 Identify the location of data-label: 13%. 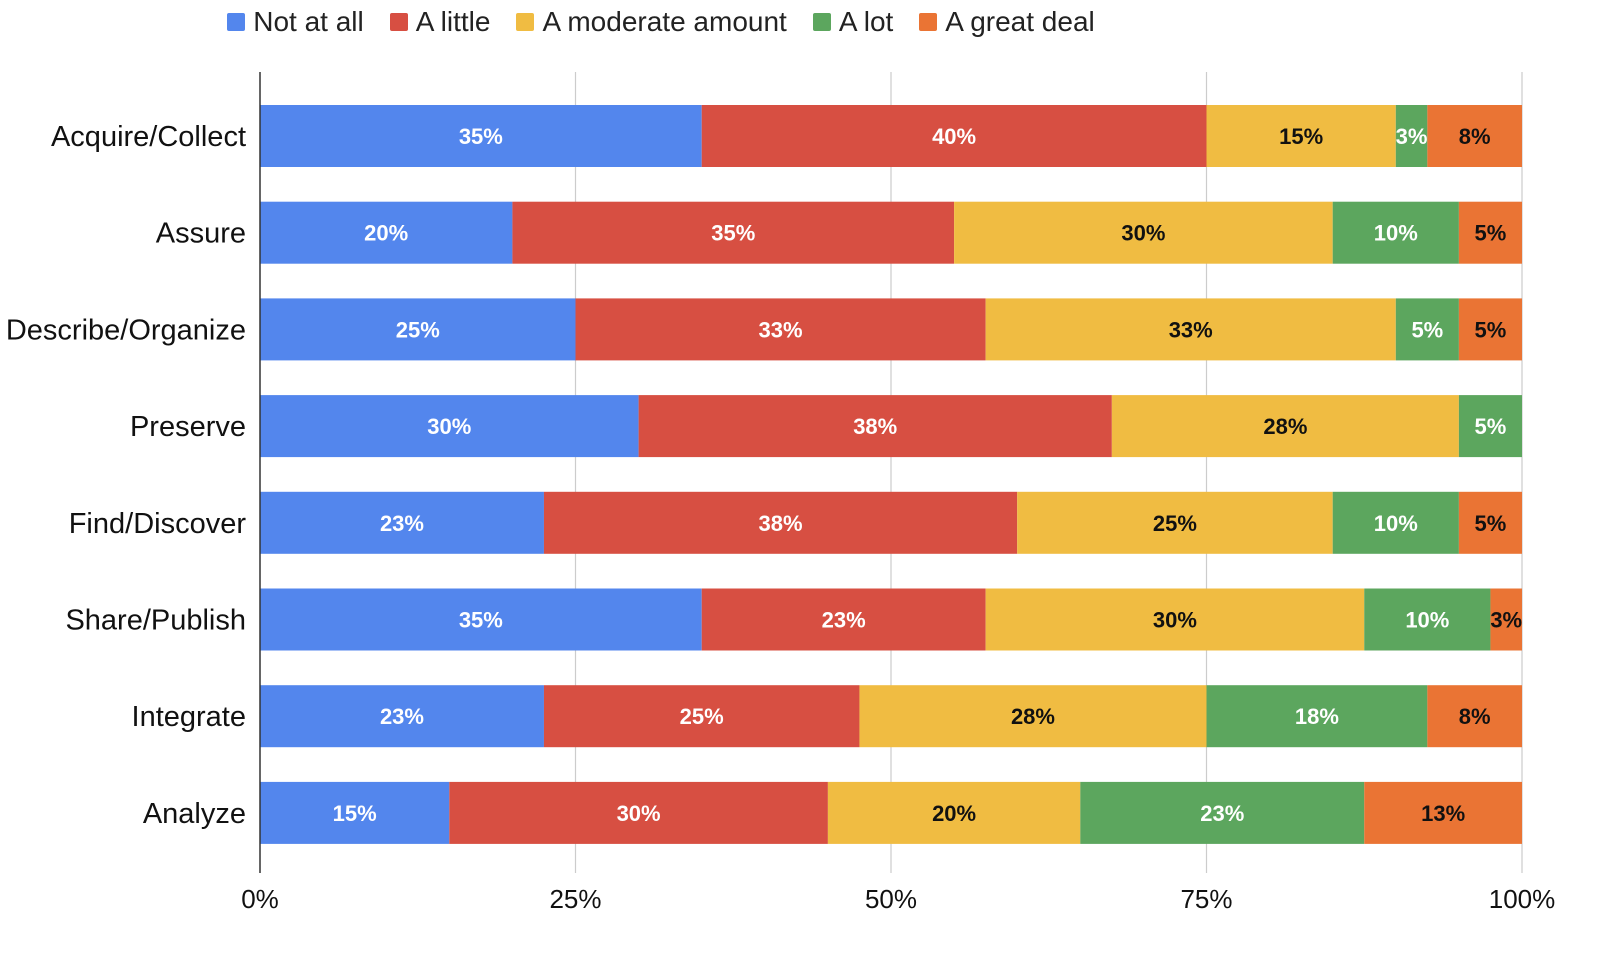
(1443, 813).